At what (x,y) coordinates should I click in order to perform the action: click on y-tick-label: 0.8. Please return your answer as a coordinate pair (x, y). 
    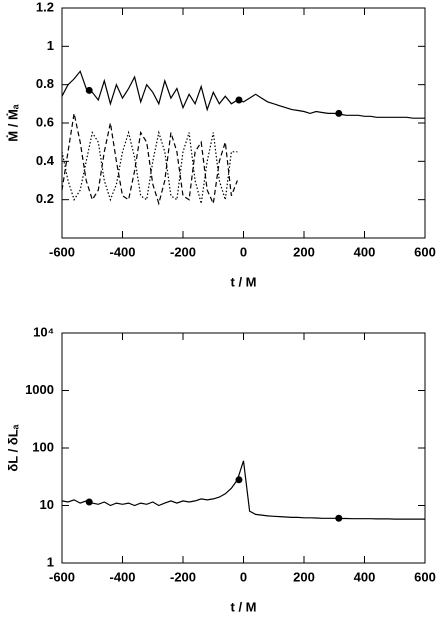
    Looking at the image, I should click on (45, 83).